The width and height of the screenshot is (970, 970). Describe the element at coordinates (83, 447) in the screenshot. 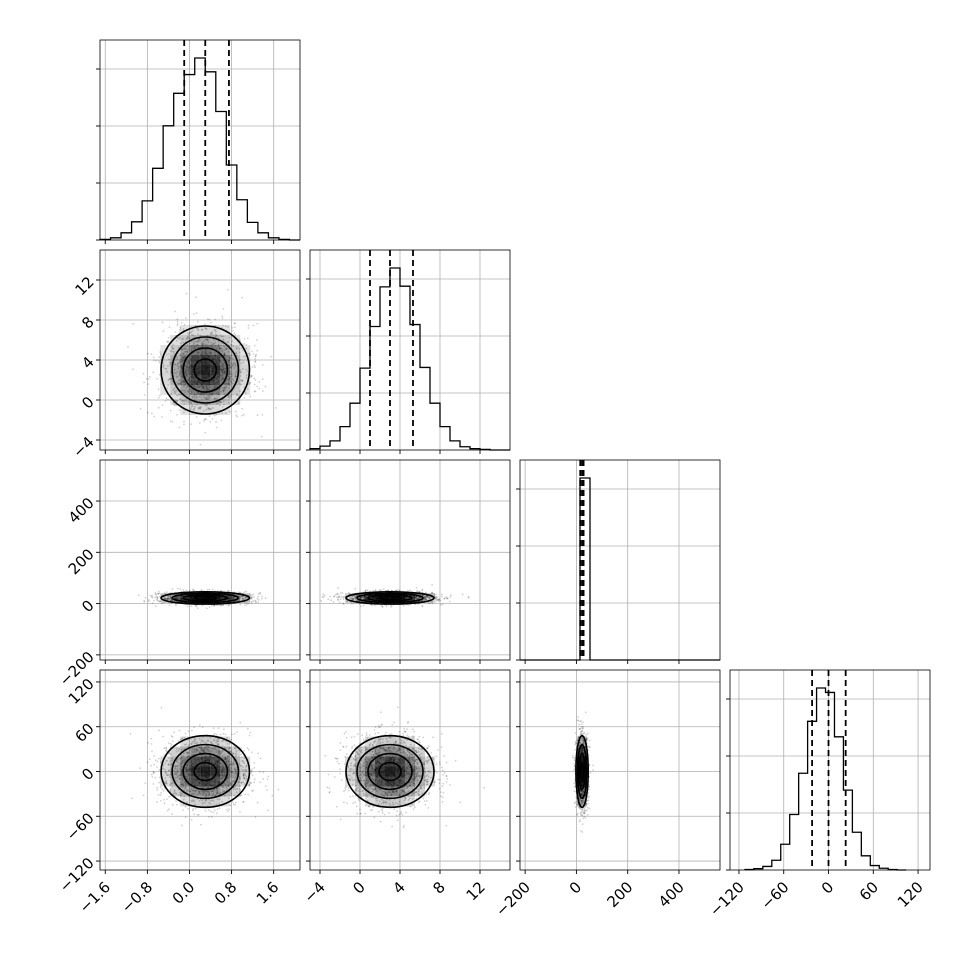

I see `y-tick-label-0: −4` at that location.